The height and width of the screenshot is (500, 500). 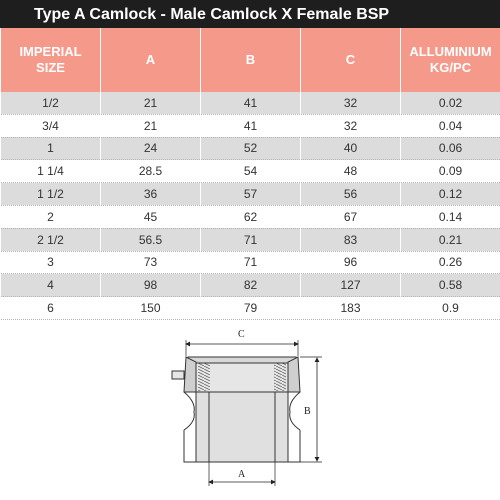 I want to click on table-cell: 3/4, so click(x=50, y=126).